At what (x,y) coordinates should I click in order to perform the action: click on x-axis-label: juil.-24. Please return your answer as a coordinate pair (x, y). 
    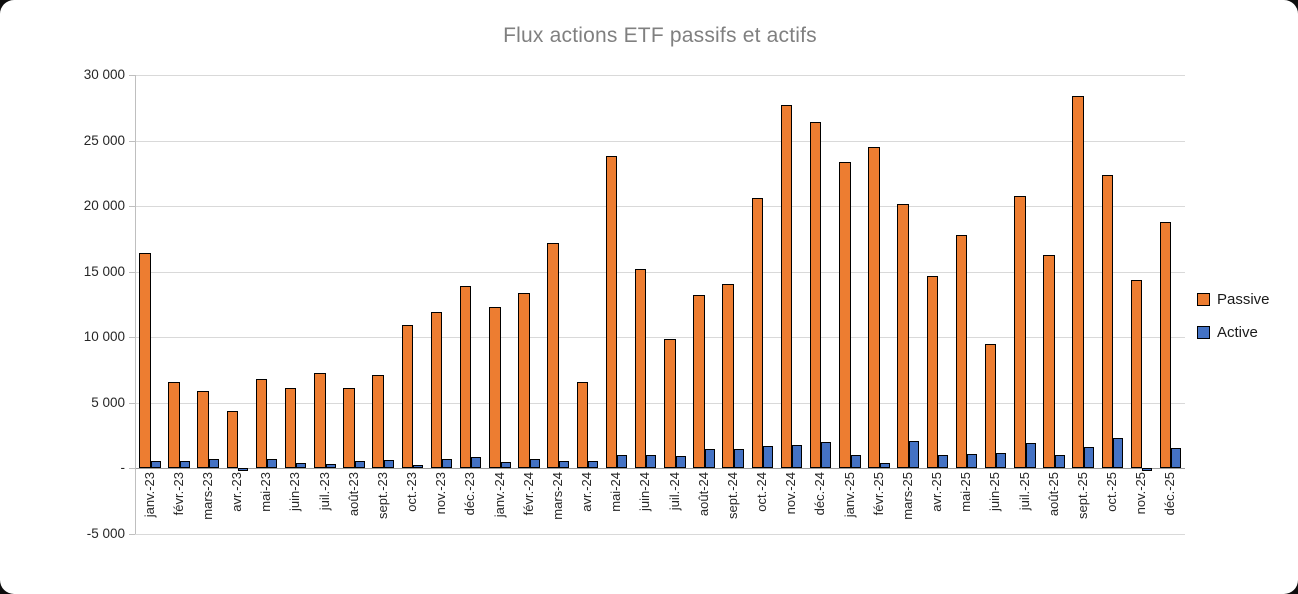
    Looking at the image, I should click on (674, 491).